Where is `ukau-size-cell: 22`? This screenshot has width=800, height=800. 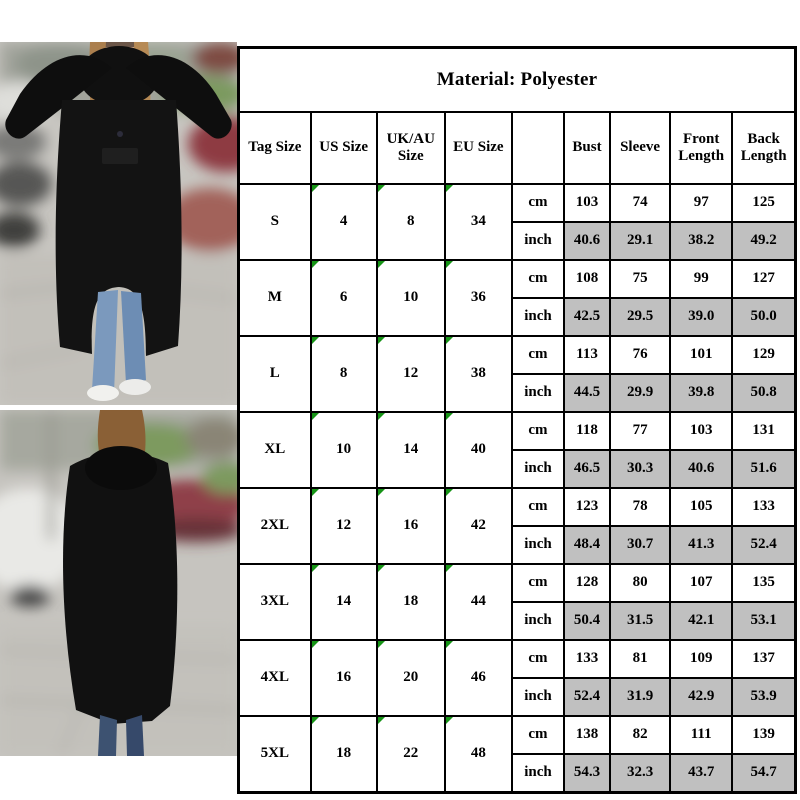
ukau-size-cell: 22 is located at coordinates (410, 754).